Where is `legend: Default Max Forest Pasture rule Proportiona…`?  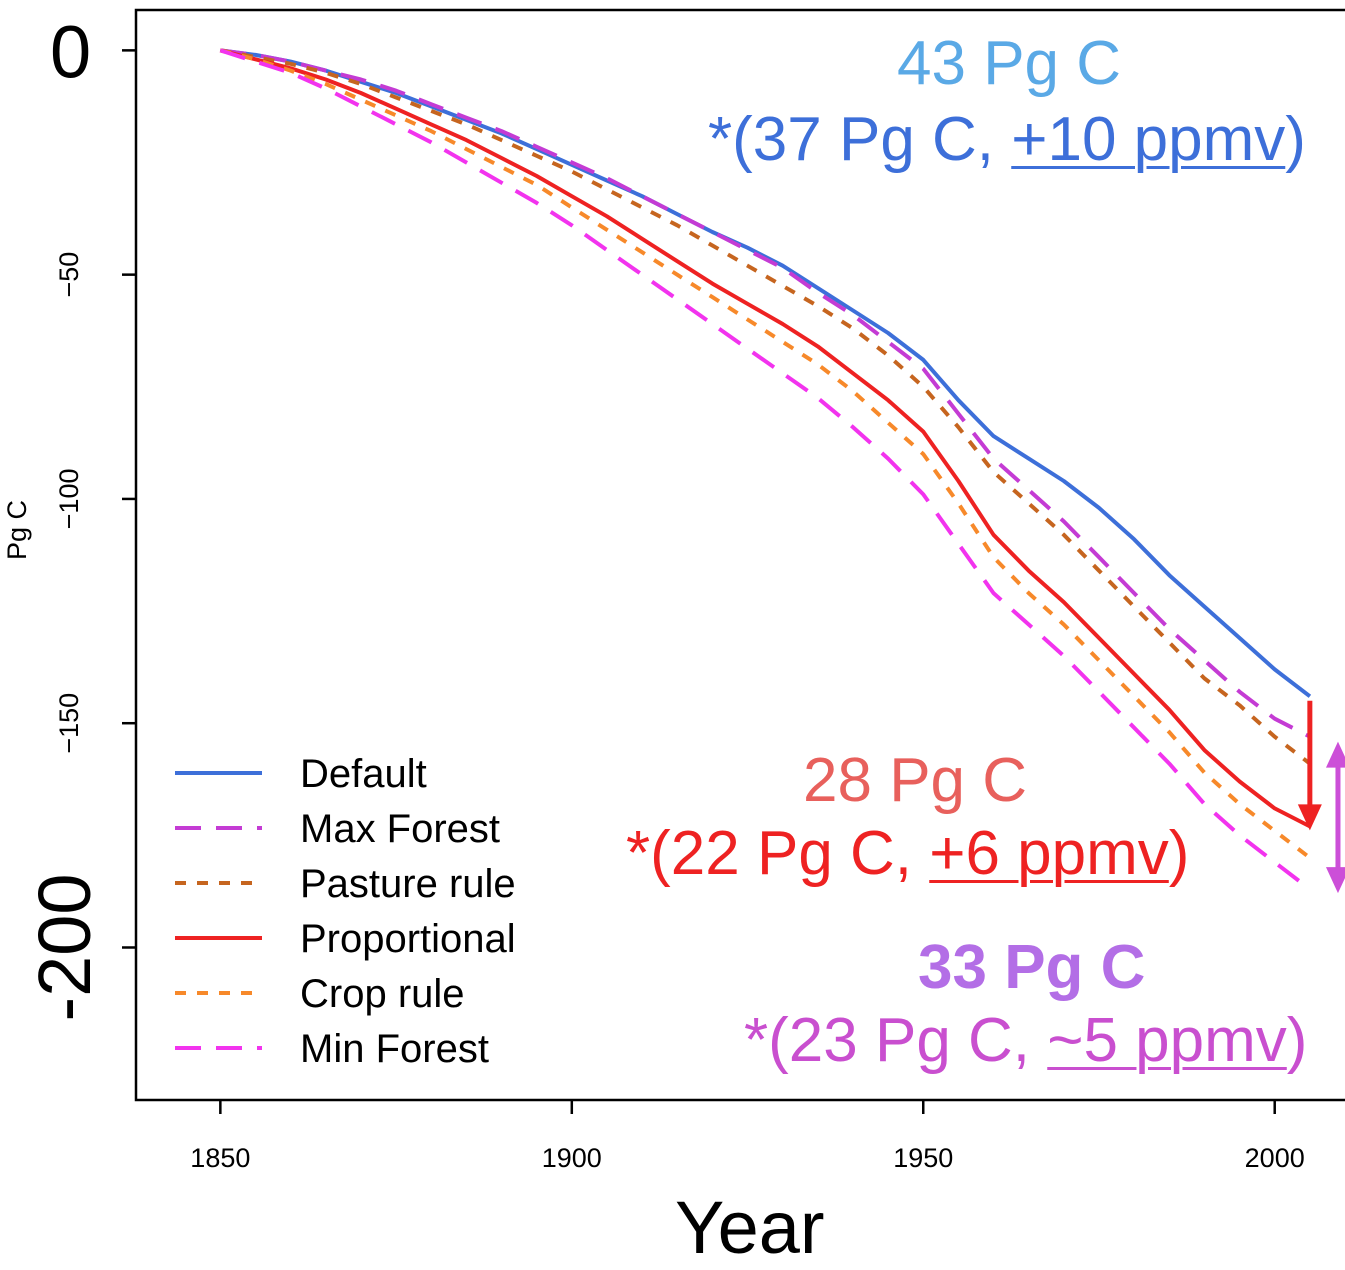 legend: Default Max Forest Pasture rule Proportiona… is located at coordinates (345, 911).